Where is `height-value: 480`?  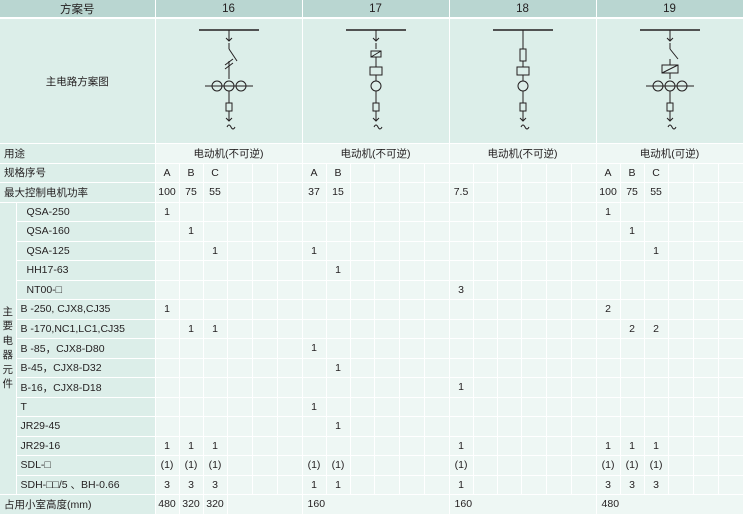 height-value: 480 is located at coordinates (167, 504).